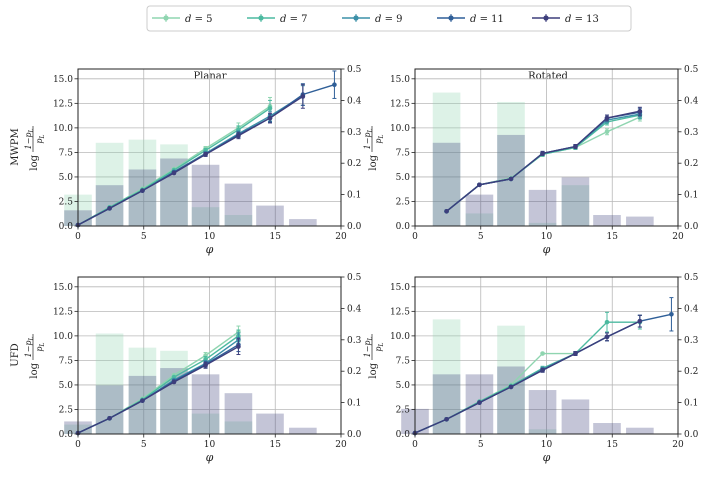  Describe the element at coordinates (15, 354) in the screenshot. I see `row-label-ufd: UFD` at that location.